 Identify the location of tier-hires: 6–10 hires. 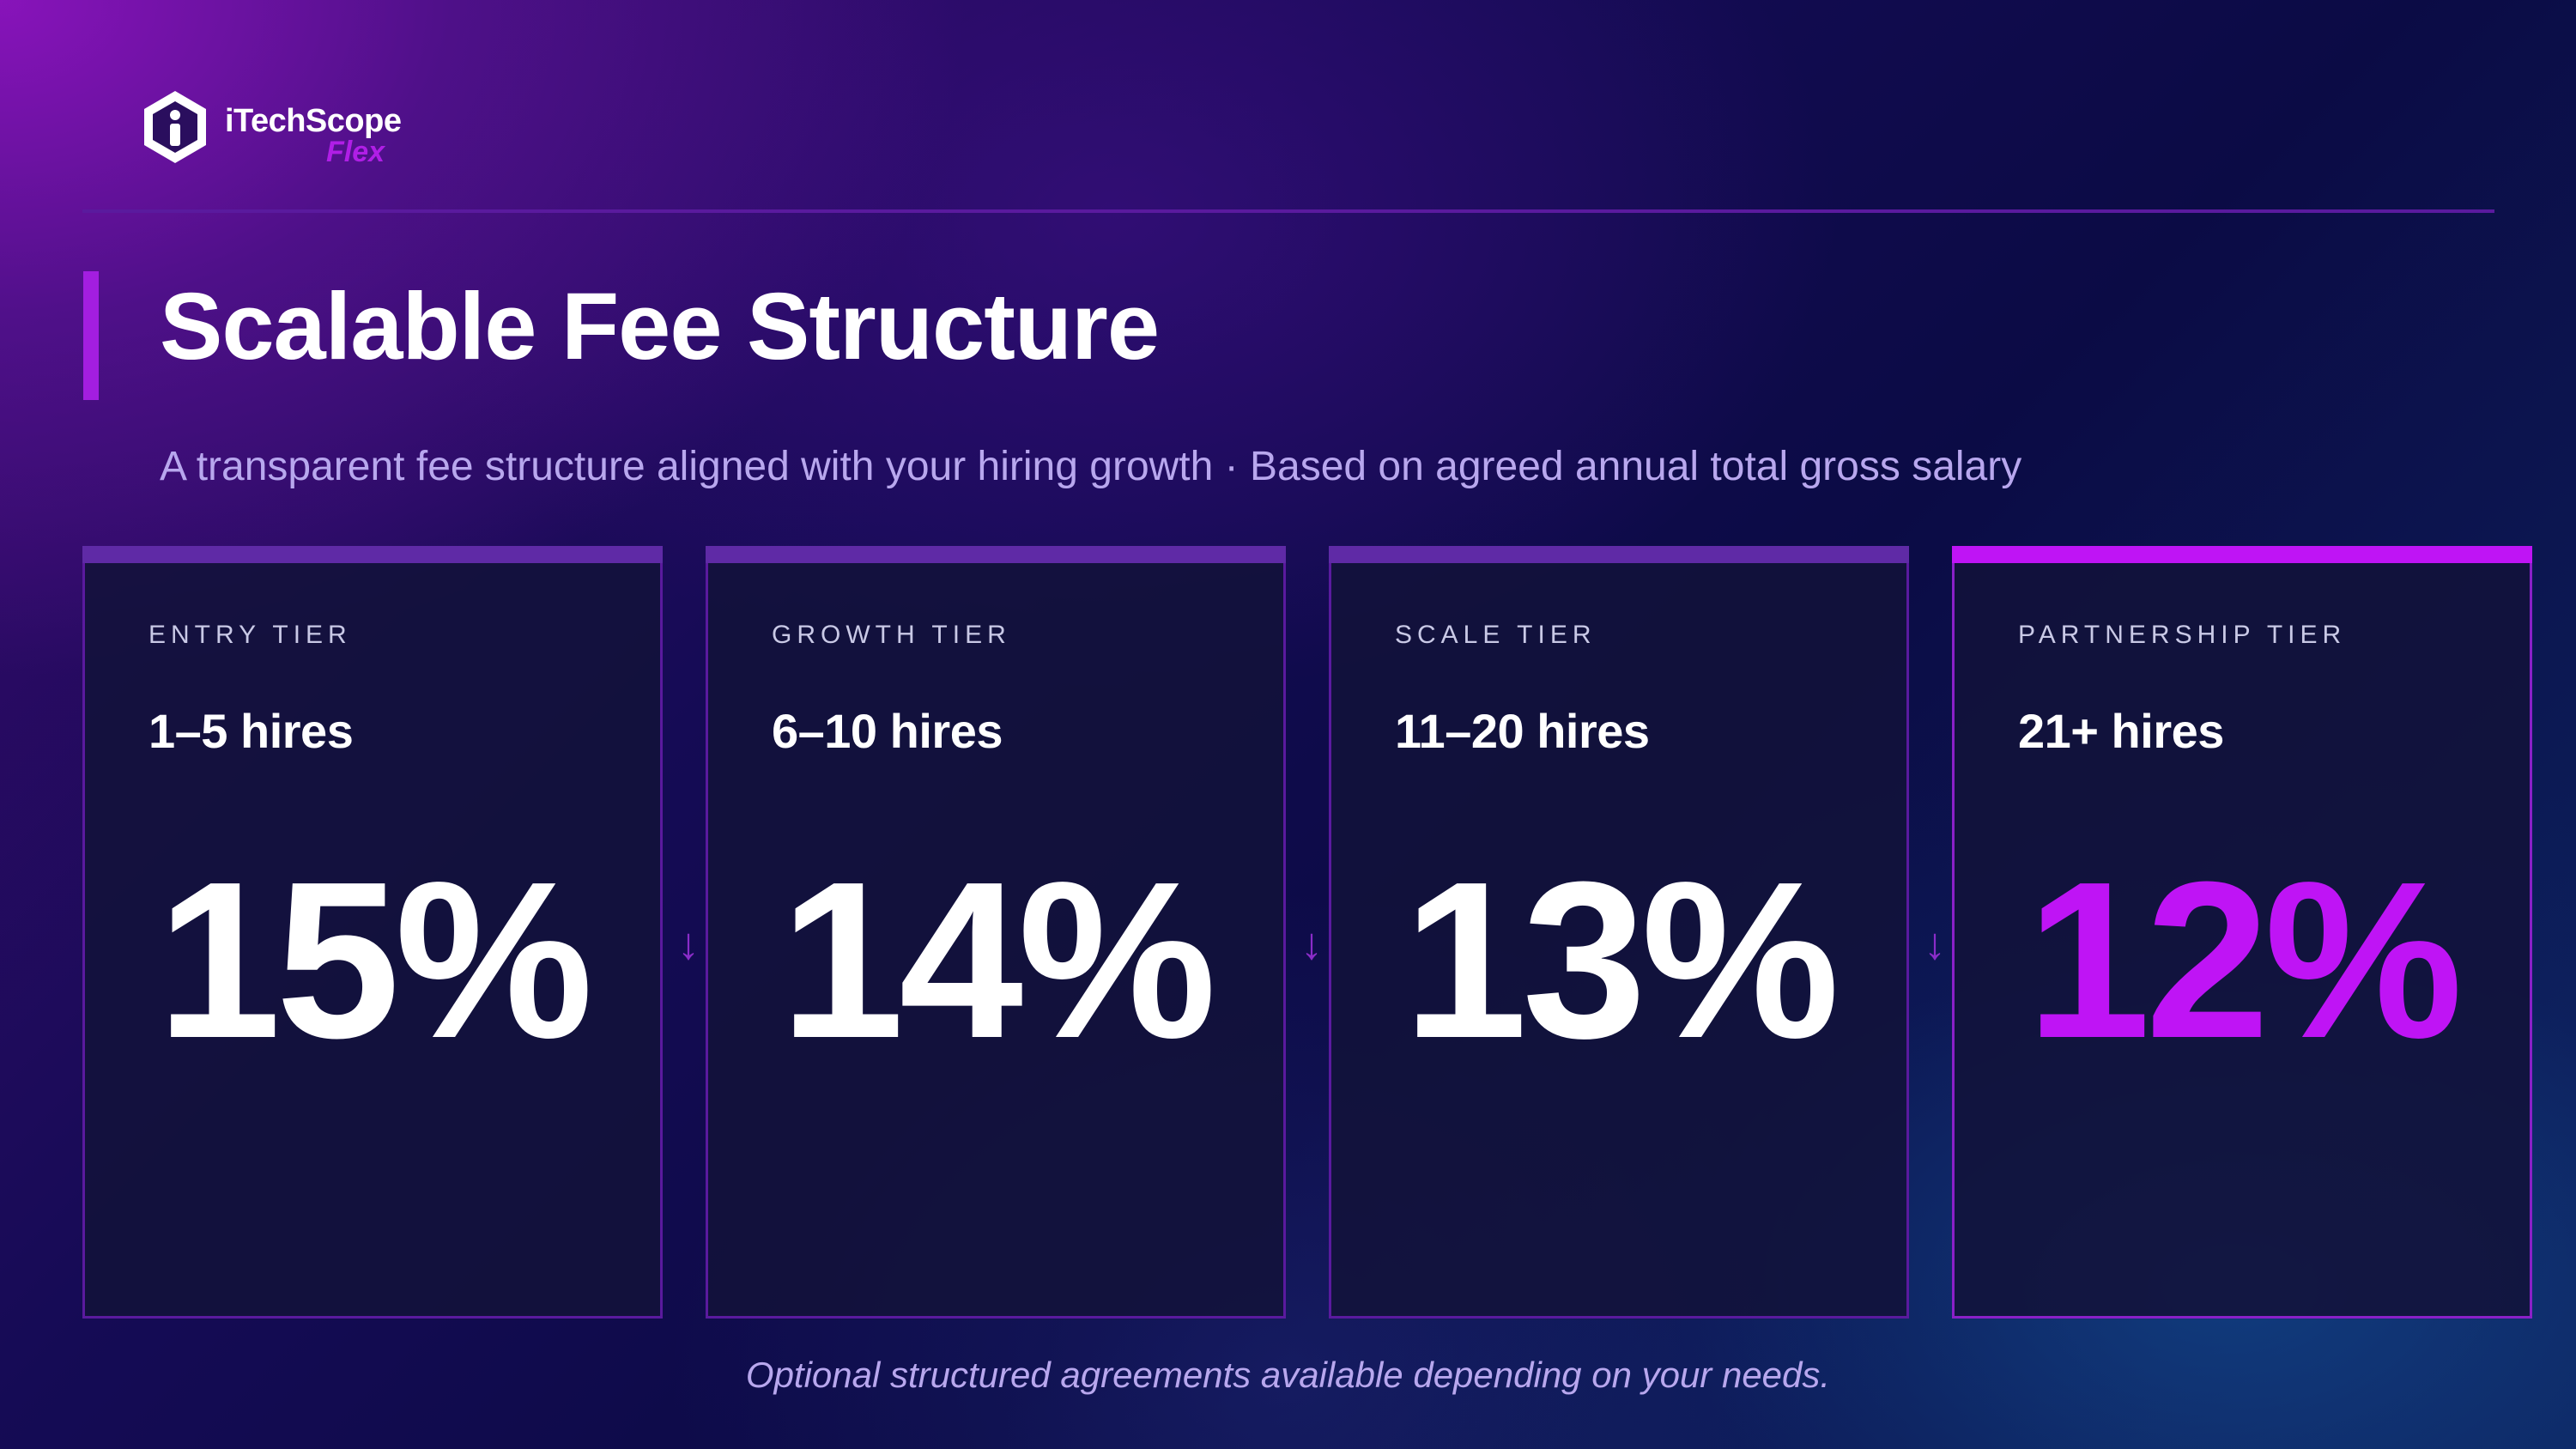
(887, 731).